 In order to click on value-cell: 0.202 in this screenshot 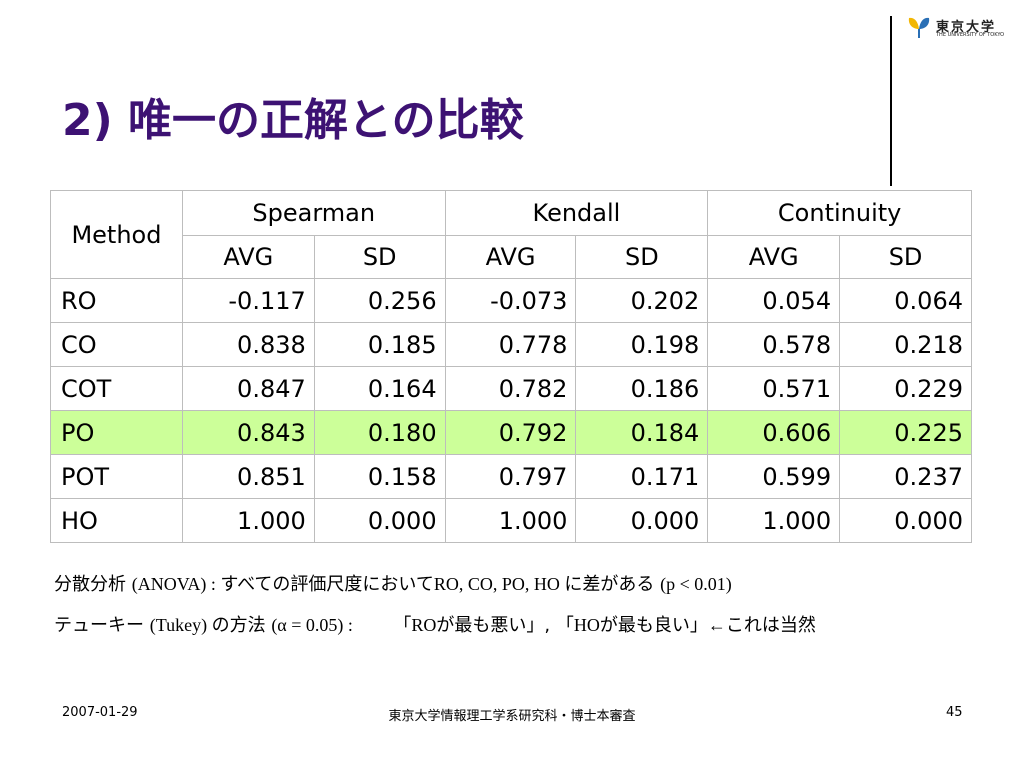, I will do `click(642, 300)`.